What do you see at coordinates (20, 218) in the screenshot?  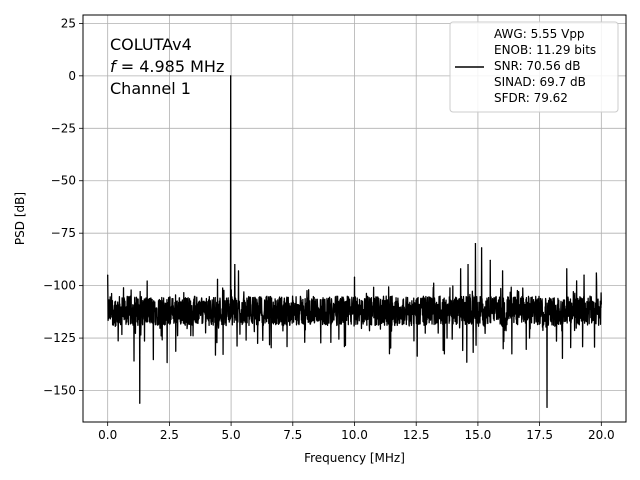 I see `y-axis-label: PSD [dB]` at bounding box center [20, 218].